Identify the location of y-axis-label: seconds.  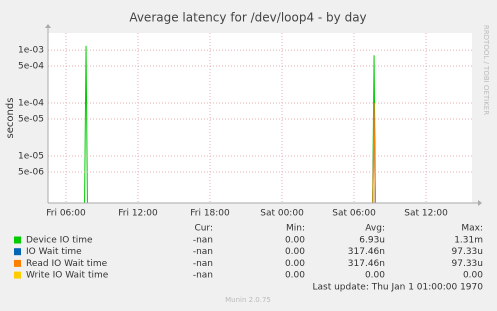
(10, 118).